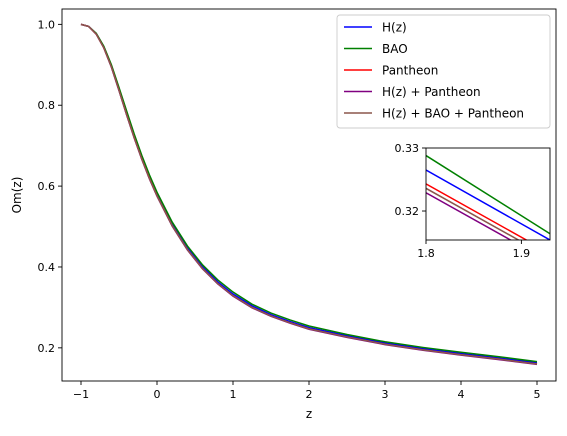 Image resolution: width=567 pixels, height=436 pixels. What do you see at coordinates (453, 114) in the screenshot?
I see `legend-label: H(z) + BAO + Pantheon` at bounding box center [453, 114].